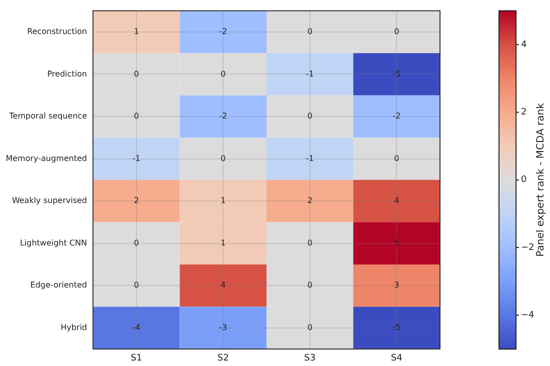 This screenshot has width=550, height=366. What do you see at coordinates (67, 73) in the screenshot?
I see `y-tick-label: Prediction` at bounding box center [67, 73].